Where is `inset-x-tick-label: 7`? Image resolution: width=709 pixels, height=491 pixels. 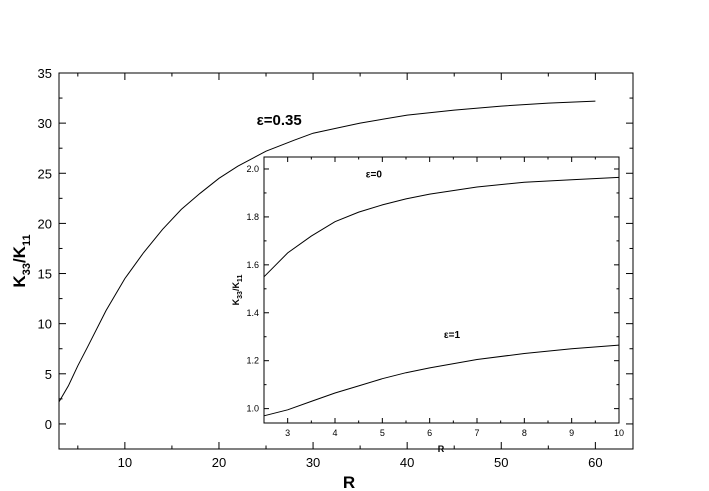
inset-x-tick-label: 7 is located at coordinates (476, 433).